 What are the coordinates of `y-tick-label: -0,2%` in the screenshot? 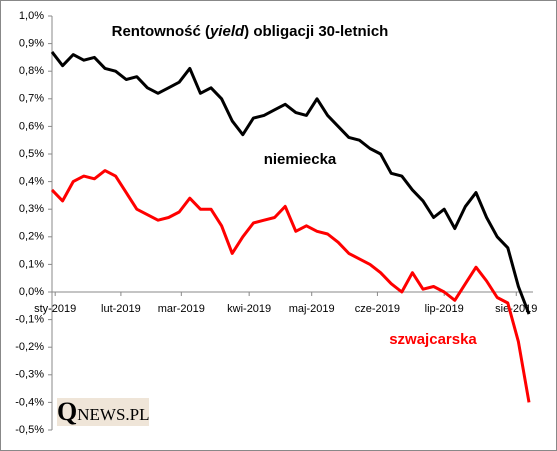 It's located at (29, 347).